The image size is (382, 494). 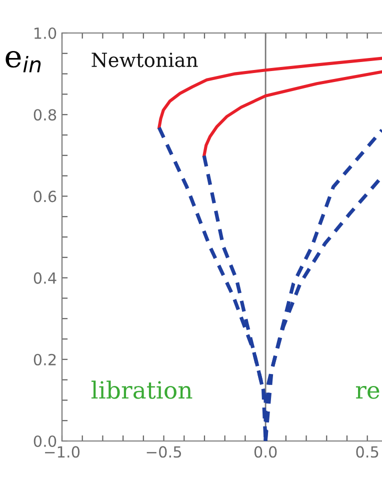 What do you see at coordinates (163, 452) in the screenshot?
I see `x-tick-label: −0.5` at bounding box center [163, 452].